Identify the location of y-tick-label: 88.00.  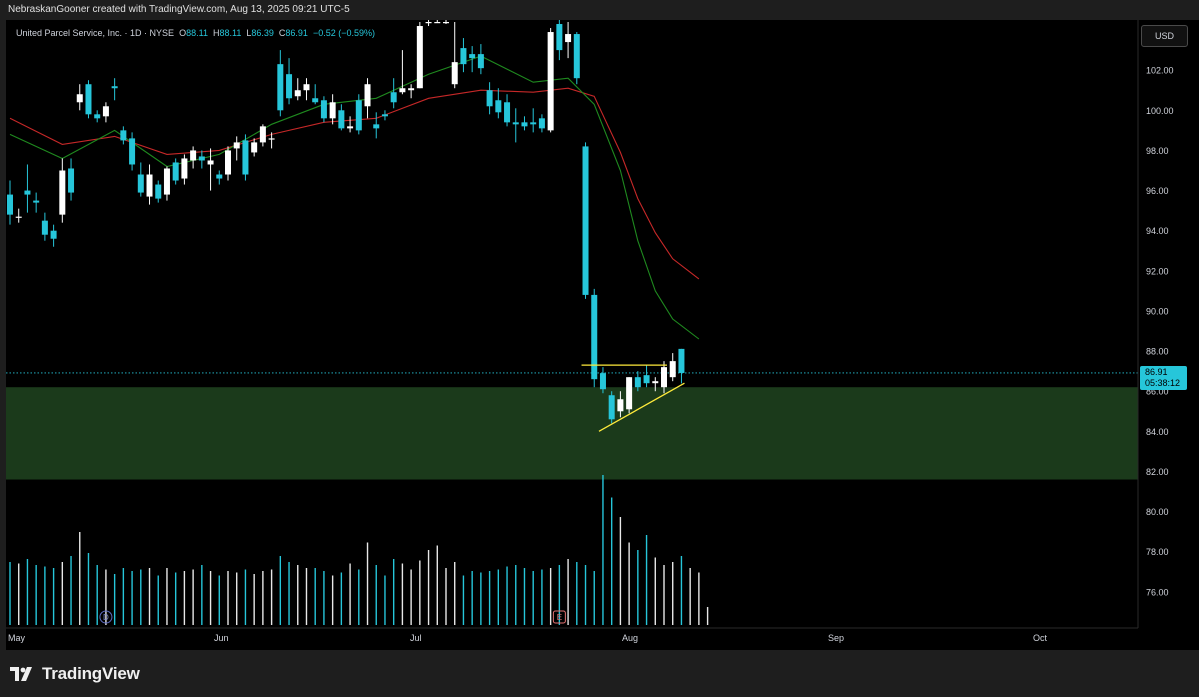
(1157, 352).